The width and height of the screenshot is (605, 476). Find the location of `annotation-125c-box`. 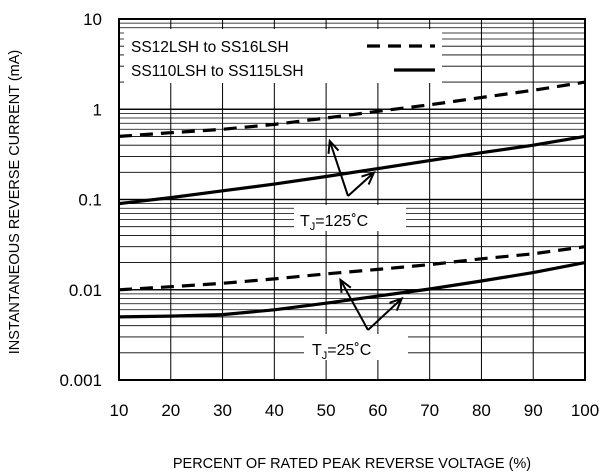

annotation-125c-box is located at coordinates (350, 218).